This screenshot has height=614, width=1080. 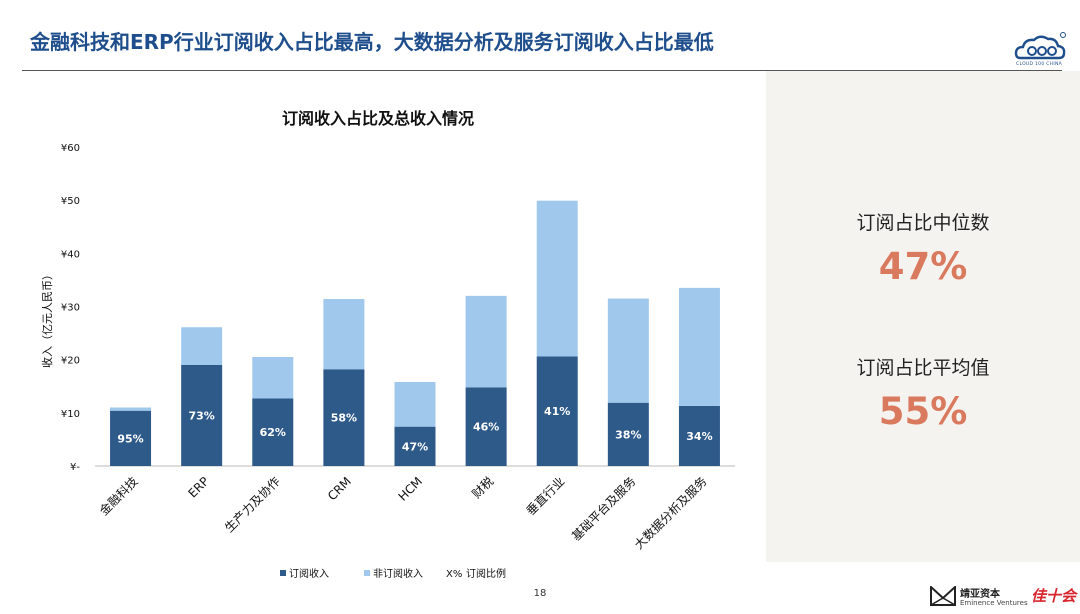 What do you see at coordinates (482, 487) in the screenshot?
I see `x-tick-label: 财税` at bounding box center [482, 487].